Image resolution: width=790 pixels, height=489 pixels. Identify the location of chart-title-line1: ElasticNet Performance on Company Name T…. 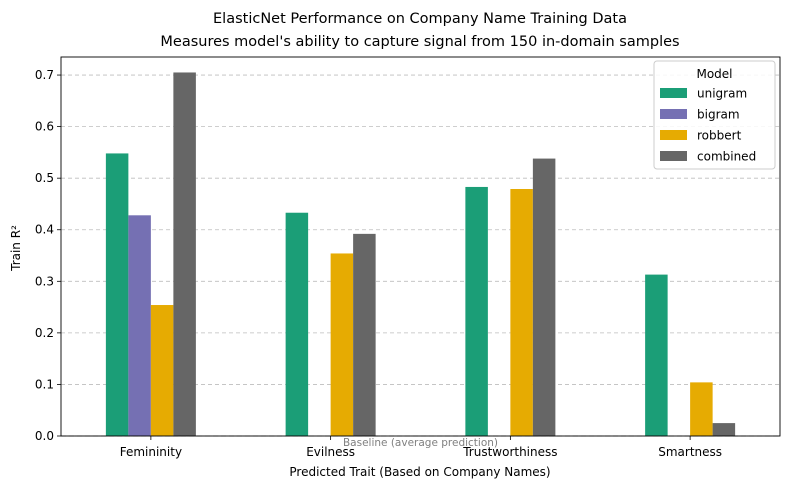
(420, 19).